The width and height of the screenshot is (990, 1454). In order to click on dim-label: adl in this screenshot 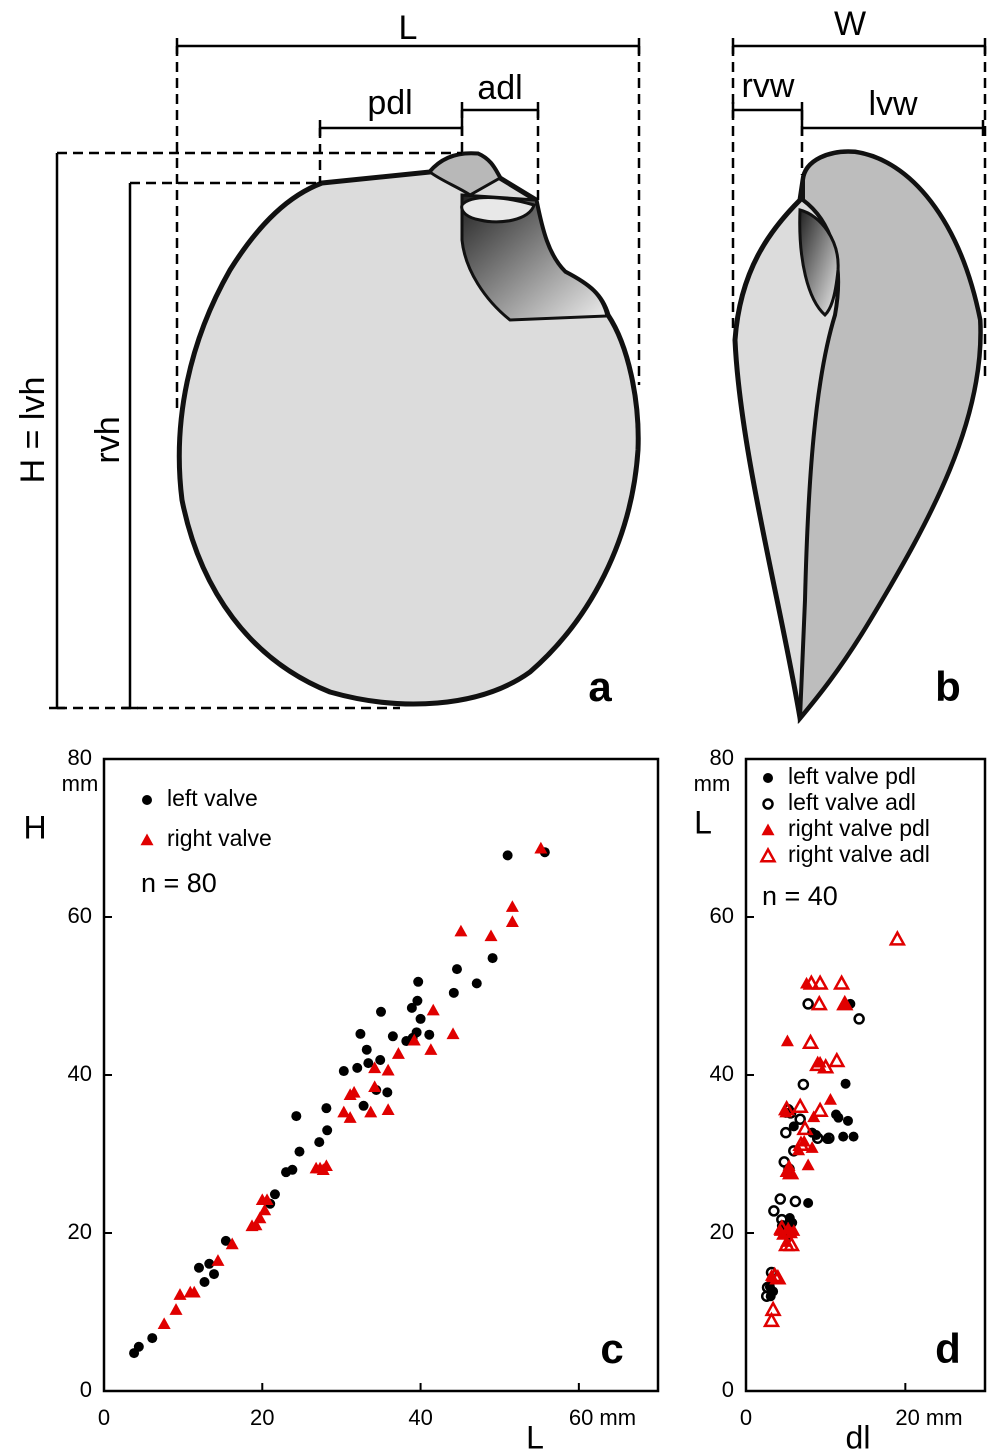, I will do `click(499, 88)`.